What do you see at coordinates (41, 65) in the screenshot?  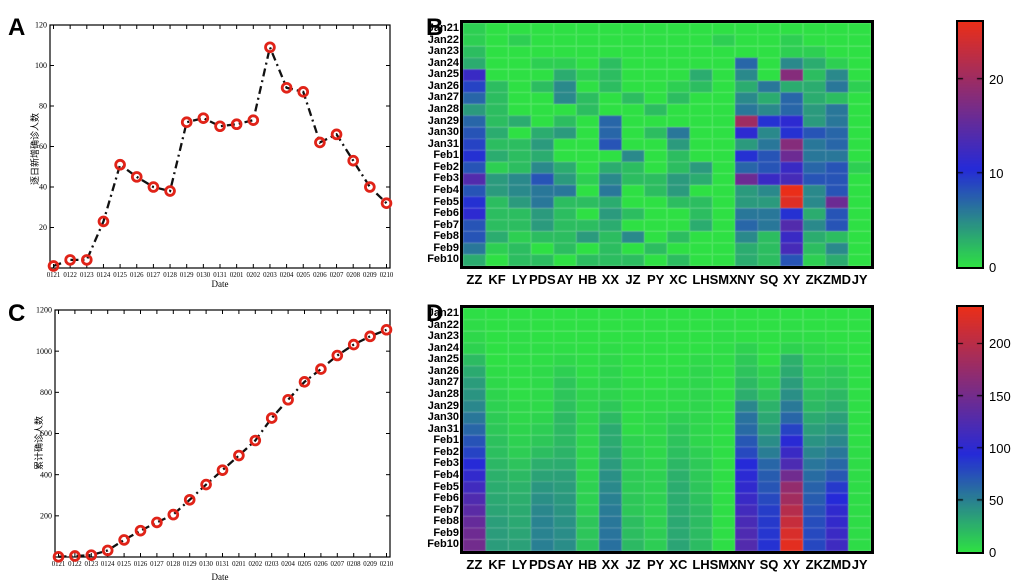 I see `y-tick-label: 100` at bounding box center [41, 65].